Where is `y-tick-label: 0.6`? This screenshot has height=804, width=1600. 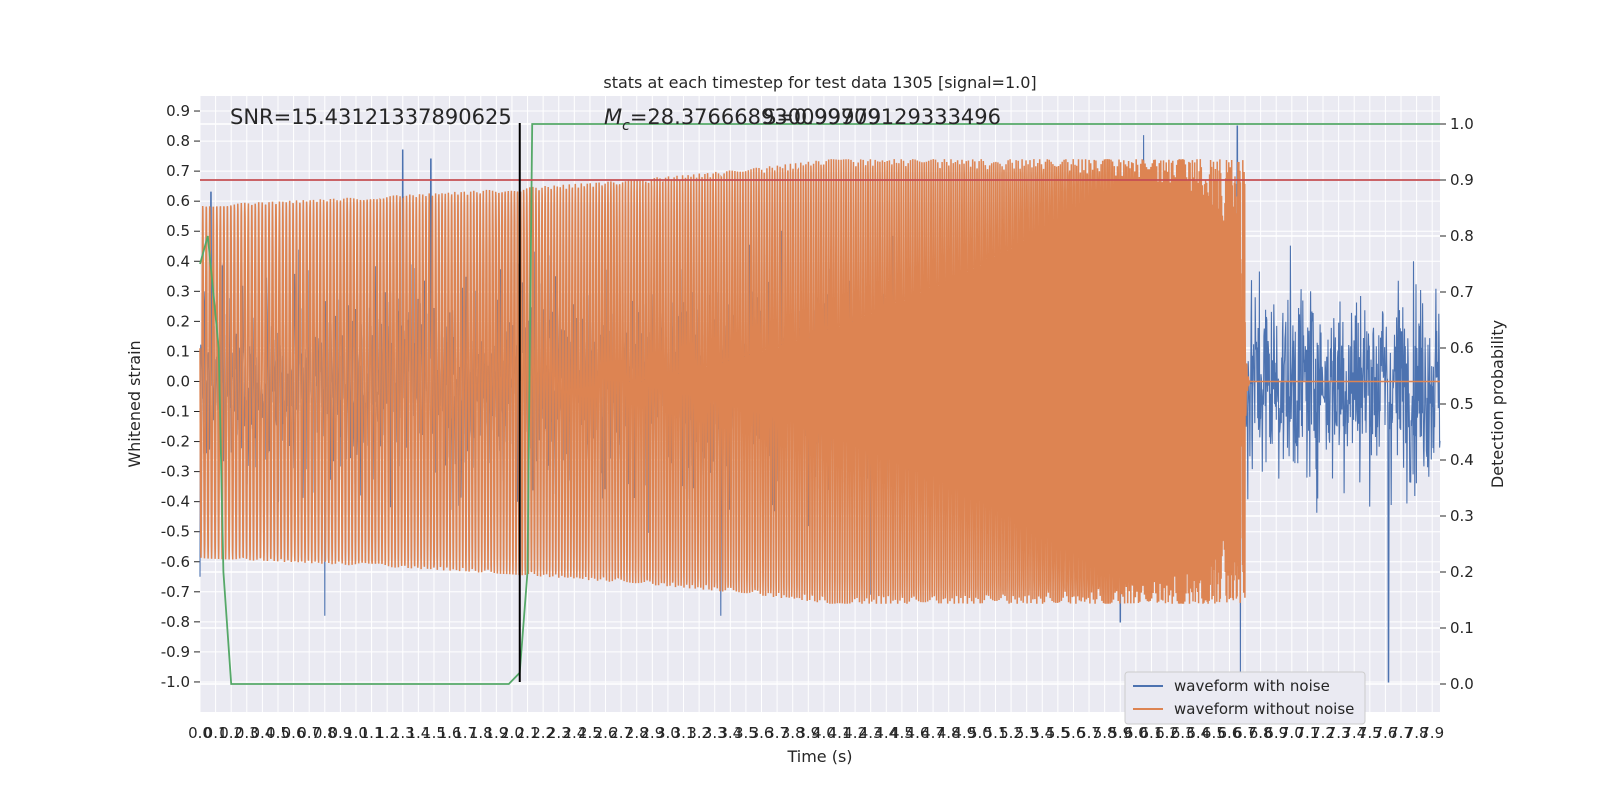 y-tick-label: 0.6 is located at coordinates (178, 201).